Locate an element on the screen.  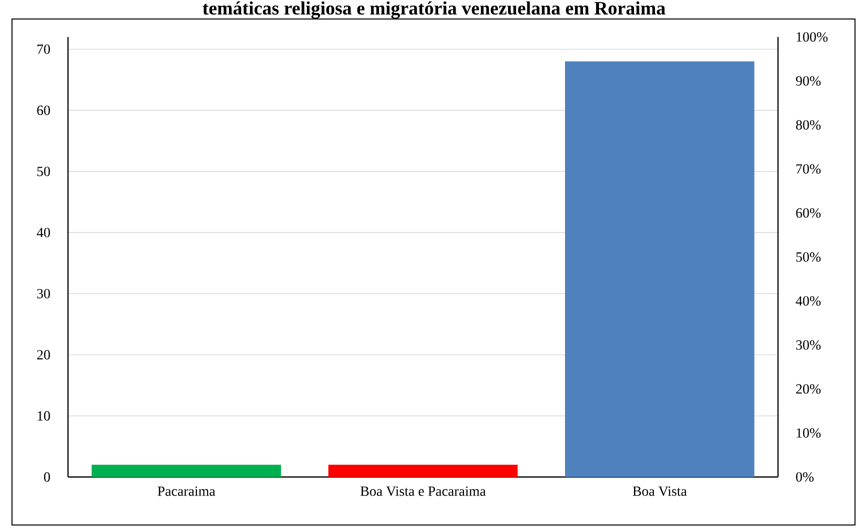
y-tick-label: 0 is located at coordinates (47, 477).